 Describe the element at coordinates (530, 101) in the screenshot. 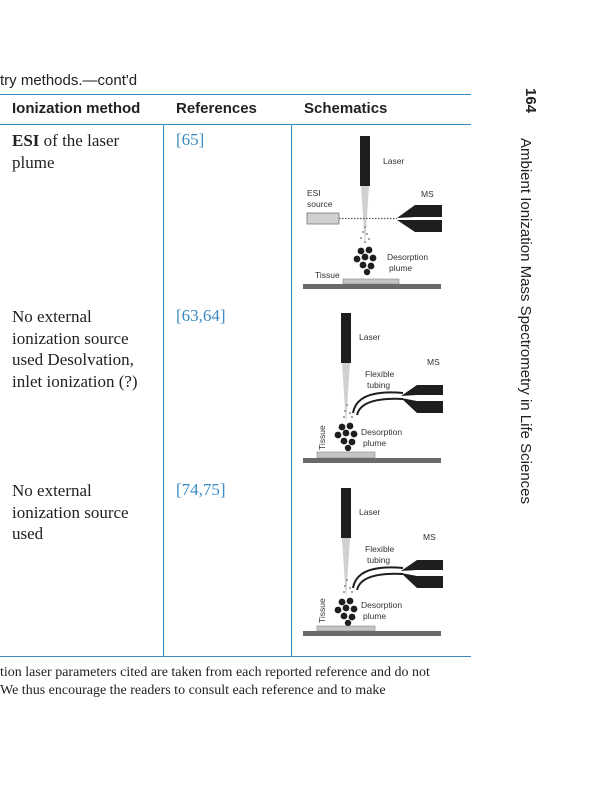

I see `page-number: 164` at that location.